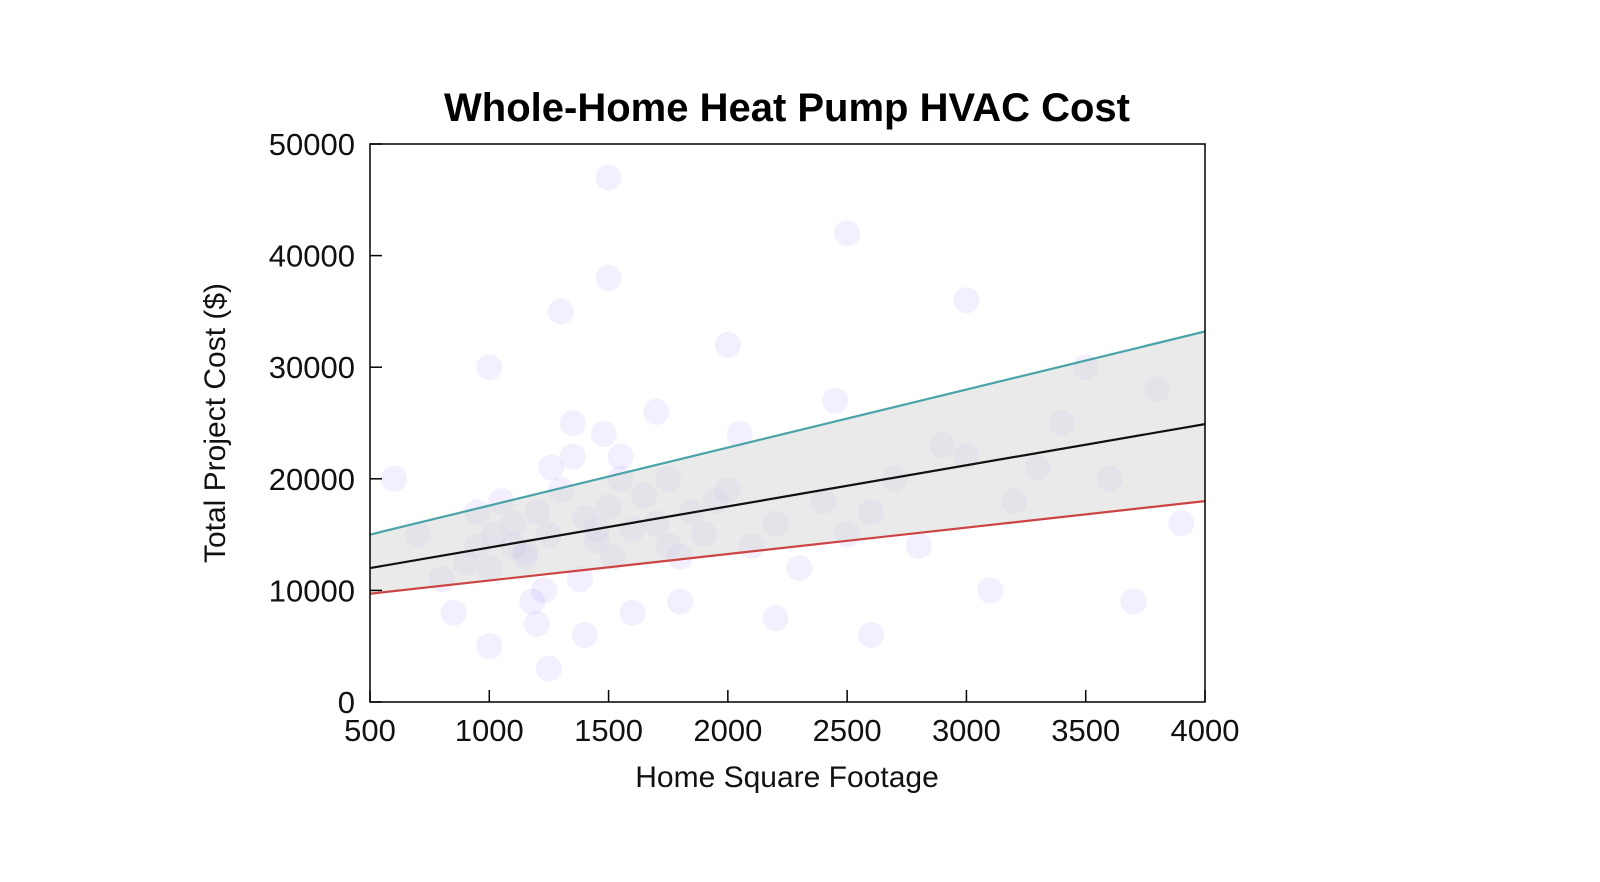  Describe the element at coordinates (215, 423) in the screenshot. I see `y-axis-label: Total Project Cost ($)` at that location.